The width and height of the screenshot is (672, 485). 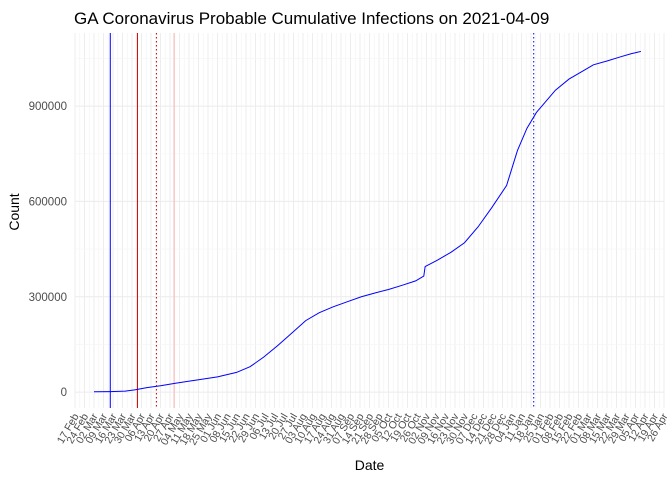 I want to click on y-axis-label: Count, so click(x=14, y=211).